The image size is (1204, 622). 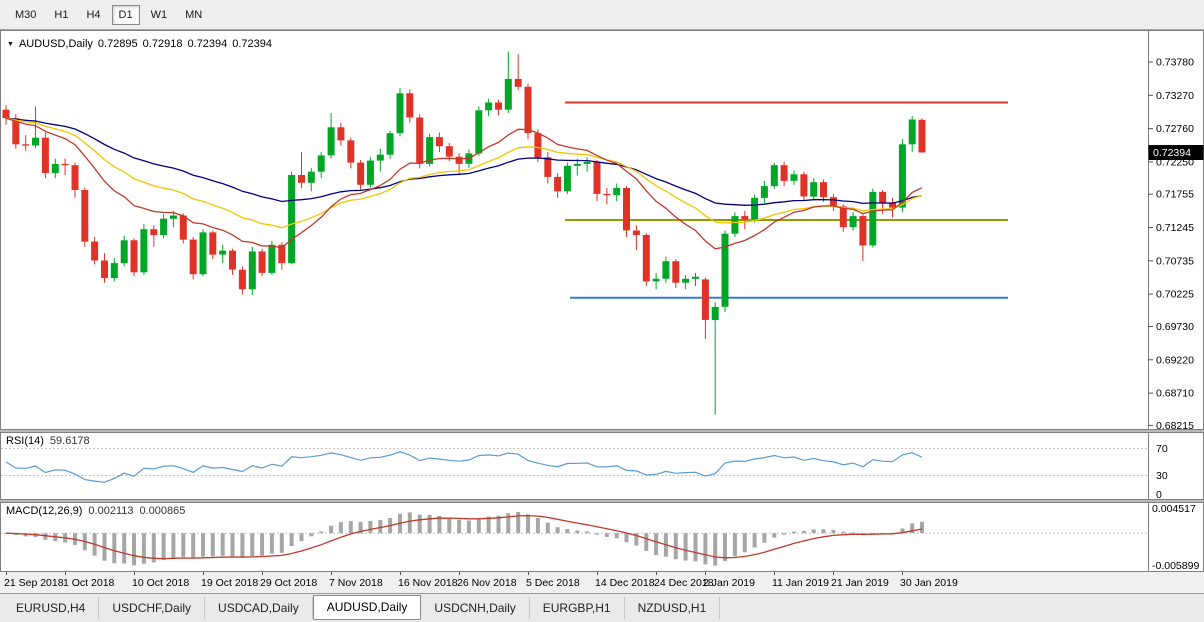 I want to click on macd-chart: 0.004517 -0.005899, so click(x=602, y=537).